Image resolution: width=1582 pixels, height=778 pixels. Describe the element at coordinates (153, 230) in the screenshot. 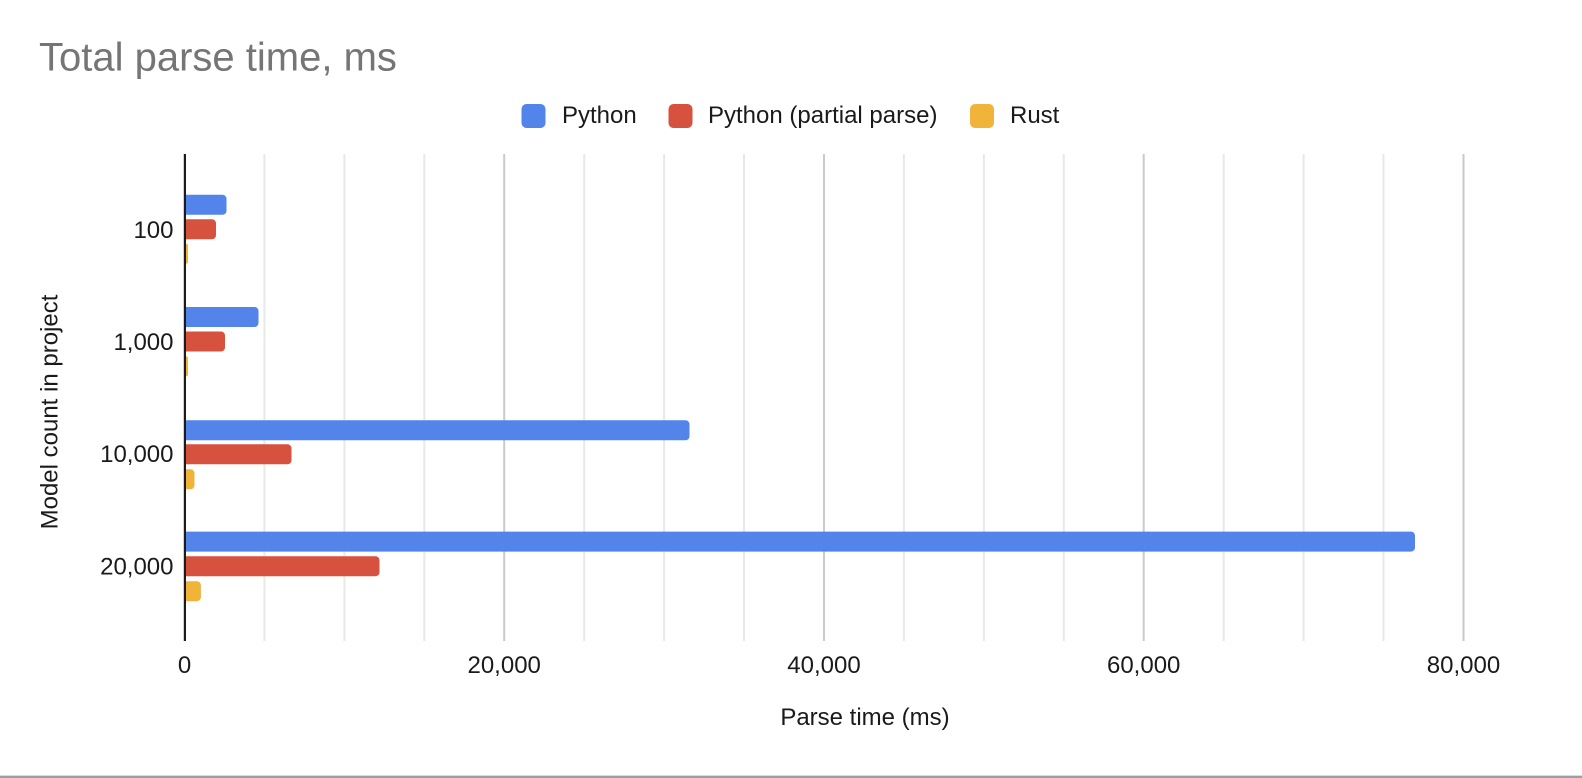

I see `svg-text: 100` at that location.